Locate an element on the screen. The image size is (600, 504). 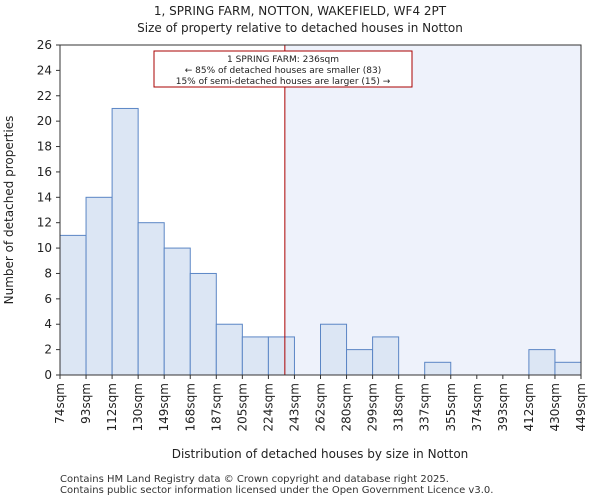
y-tick-label: 14 is located at coordinates (44, 197).